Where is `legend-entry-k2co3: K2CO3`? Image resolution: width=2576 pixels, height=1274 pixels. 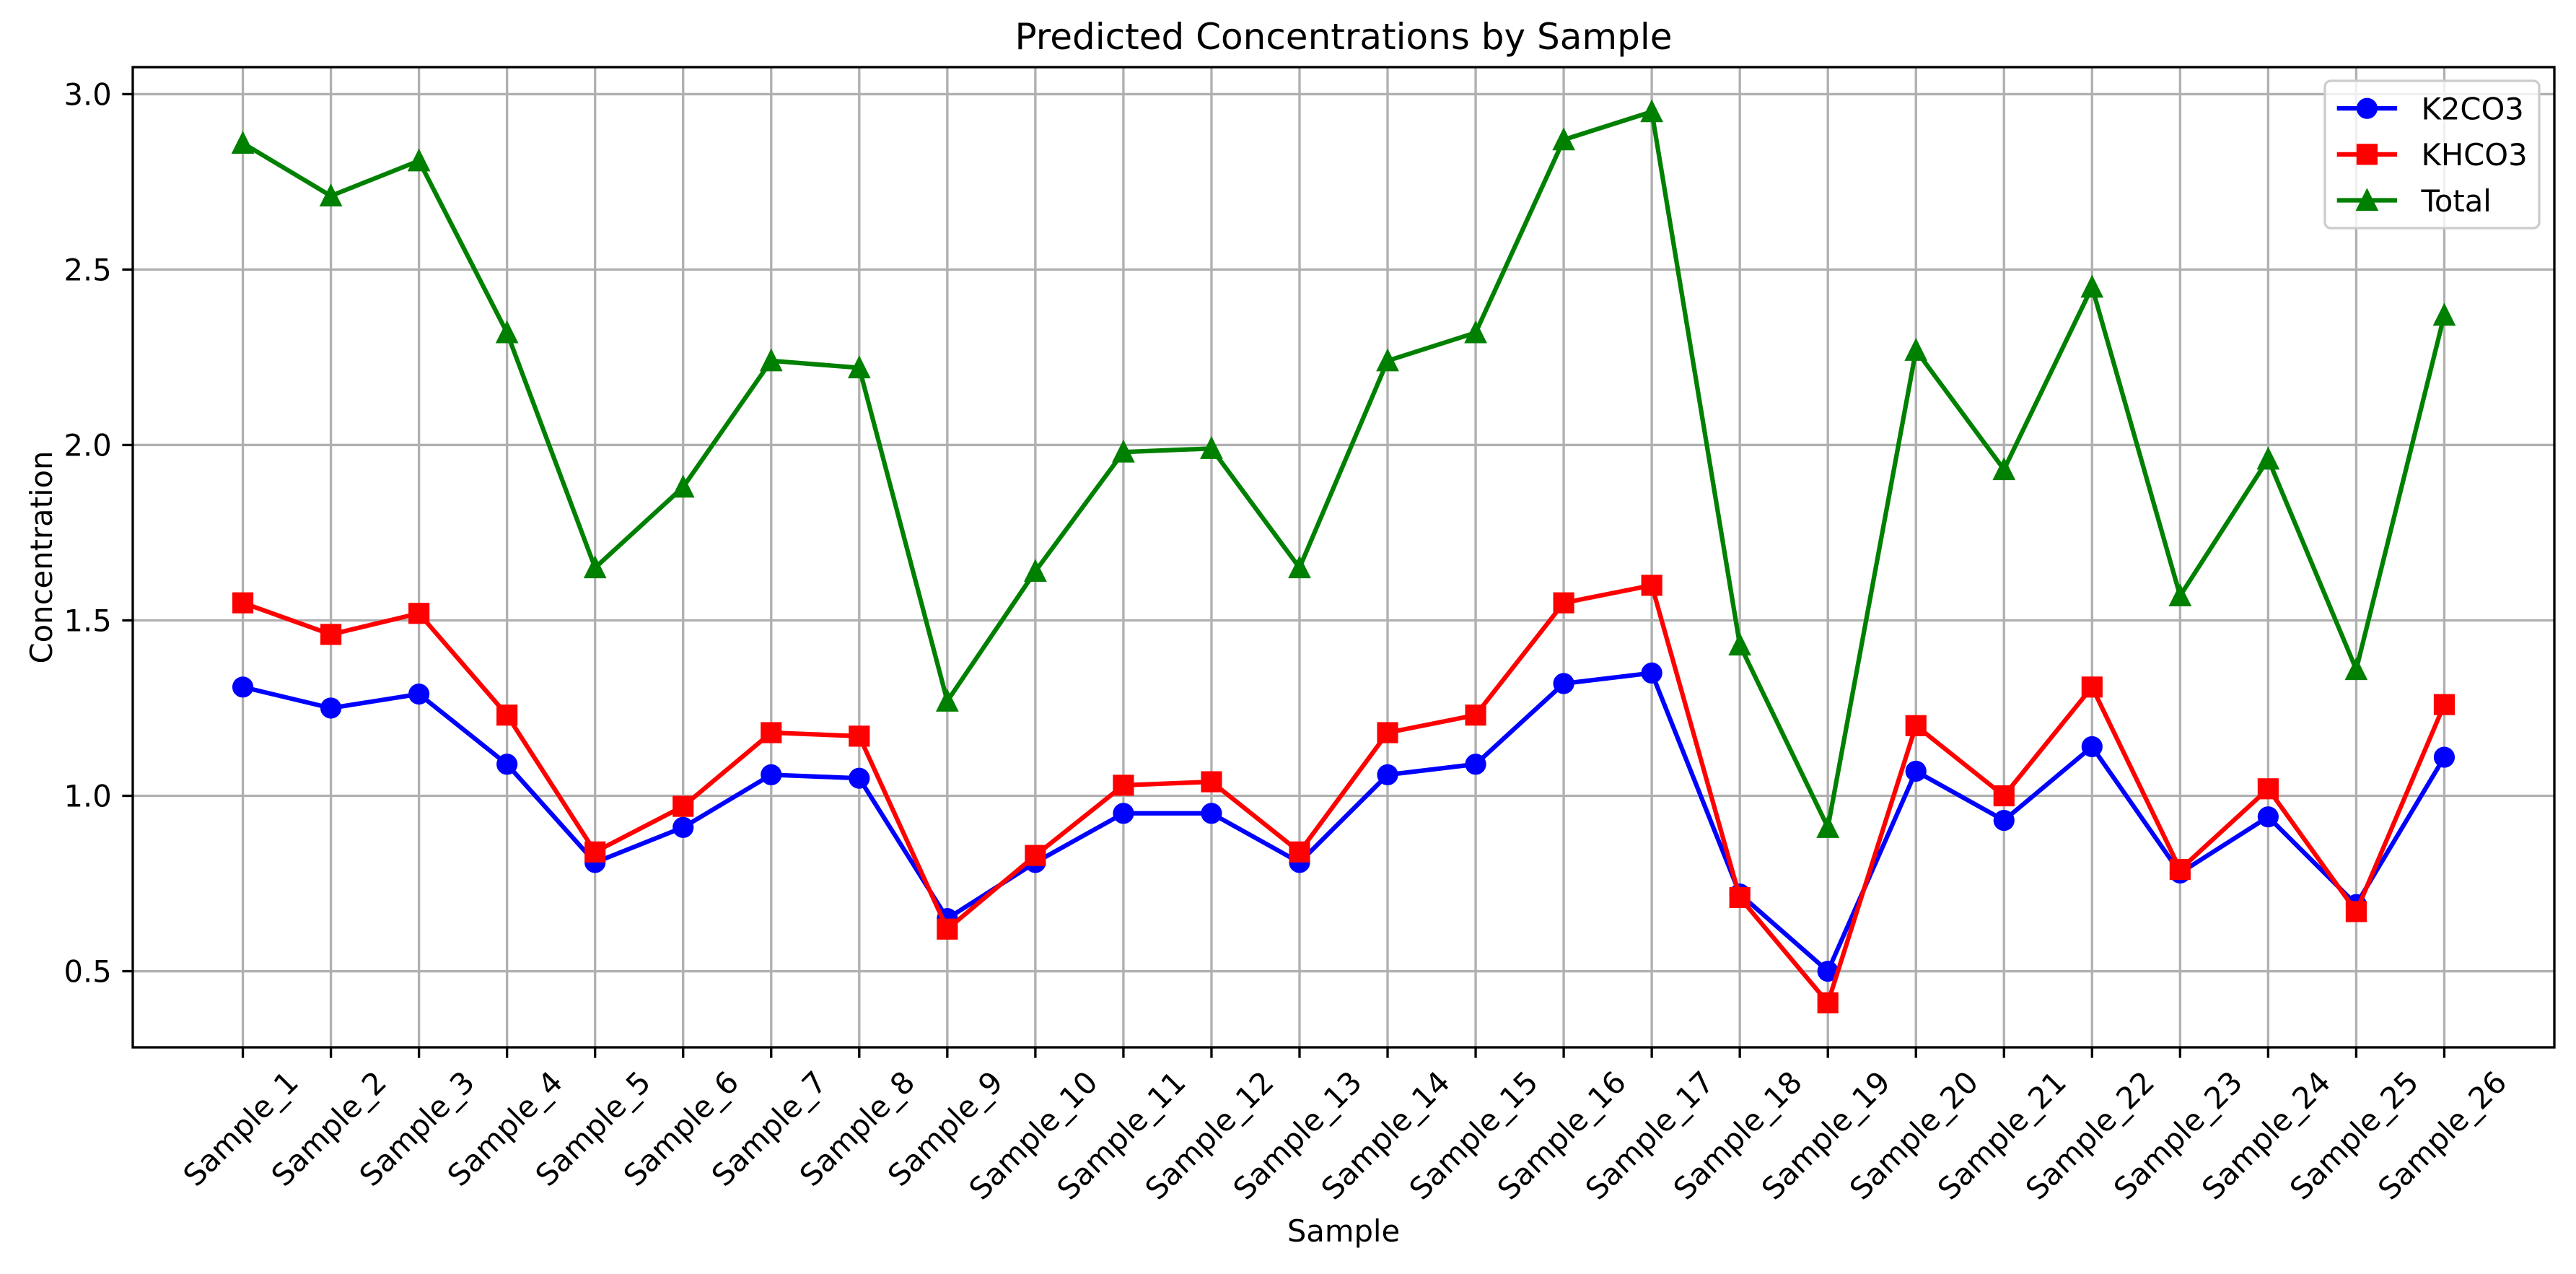
legend-entry-k2co3: K2CO3 is located at coordinates (2430, 109).